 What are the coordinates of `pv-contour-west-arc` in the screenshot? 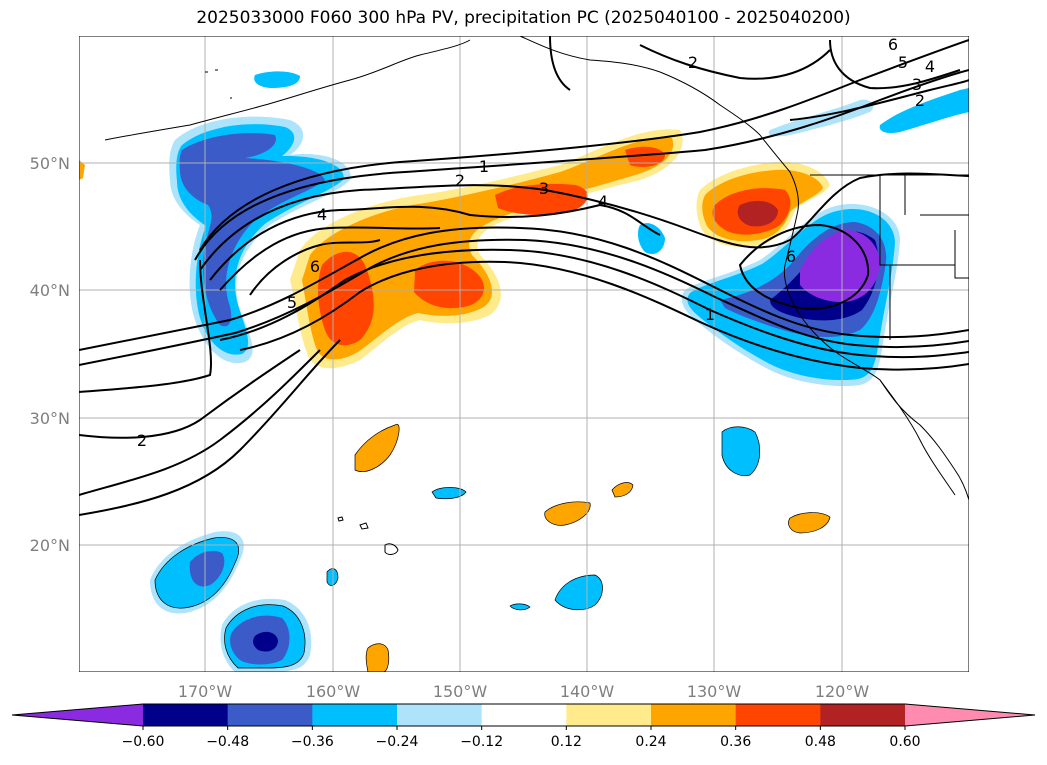 It's located at (145, 326).